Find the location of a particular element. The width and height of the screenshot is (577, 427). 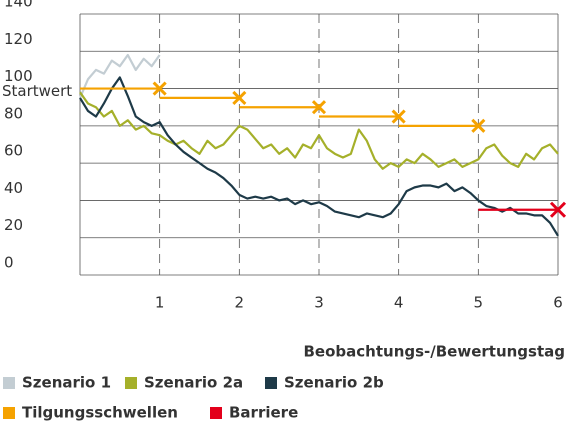

legend-label: Barriere is located at coordinates (263, 413).